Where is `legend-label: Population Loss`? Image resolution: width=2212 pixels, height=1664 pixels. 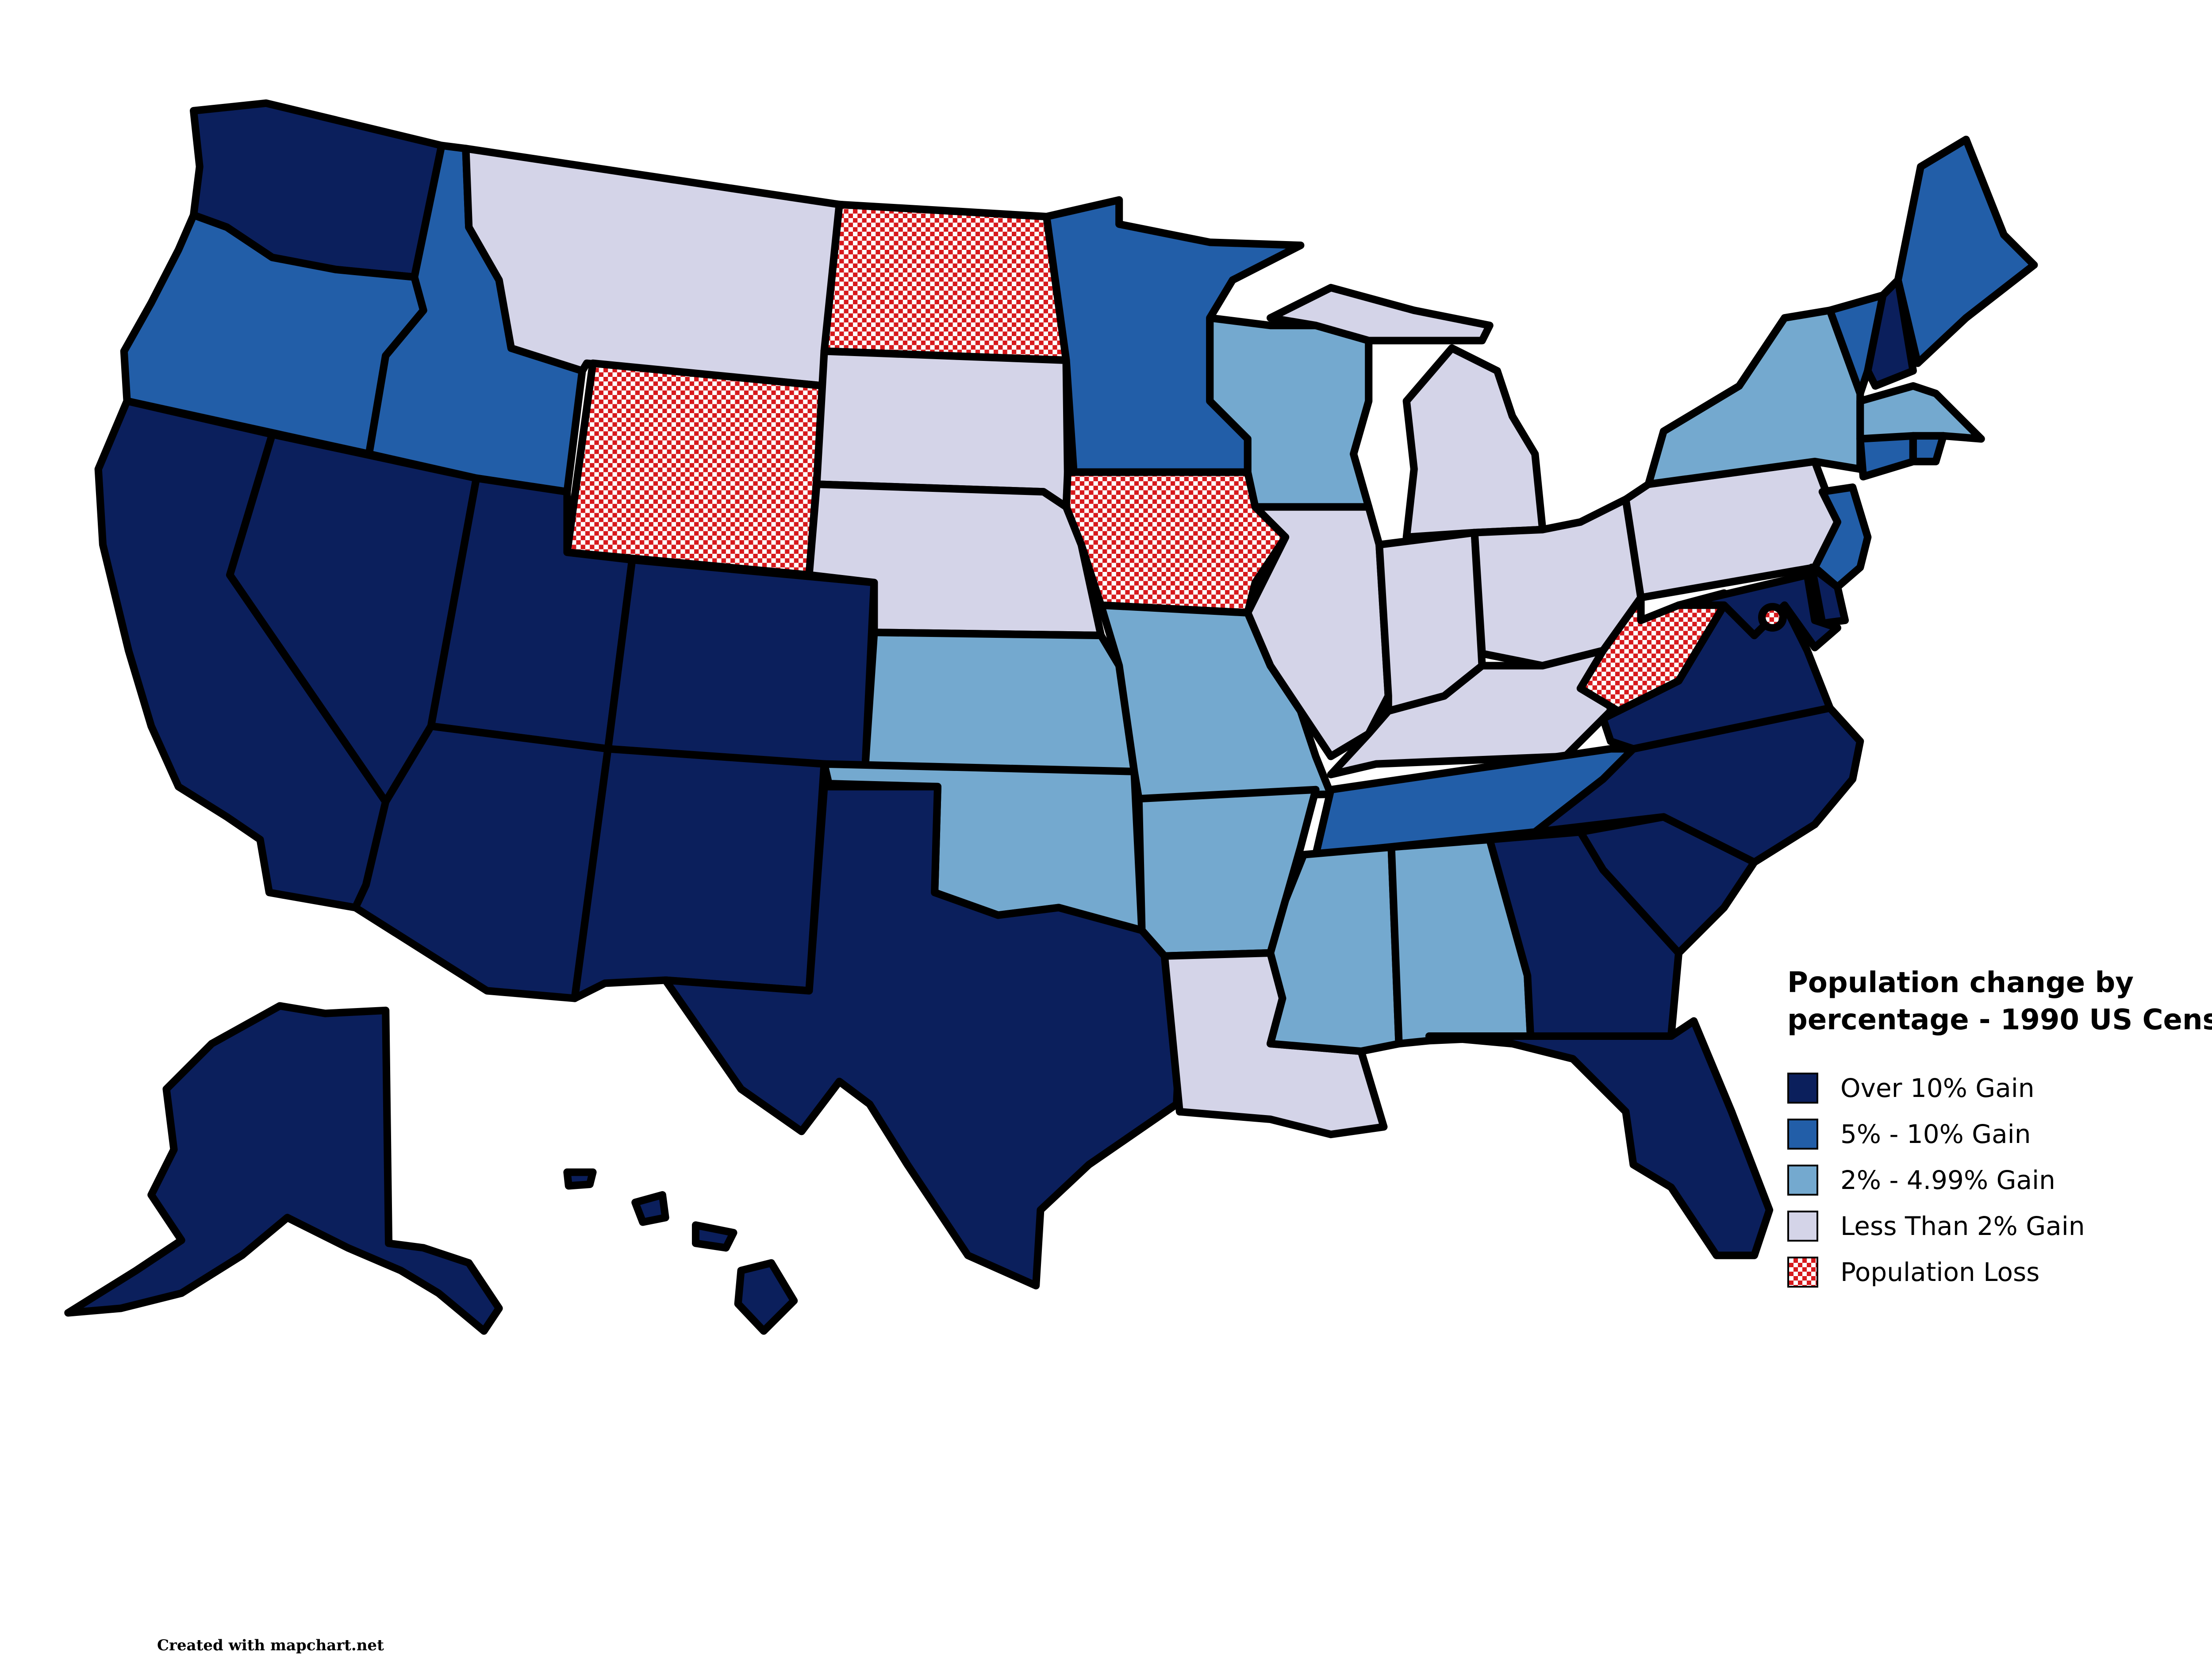
legend-label: Population Loss is located at coordinates (1940, 1272).